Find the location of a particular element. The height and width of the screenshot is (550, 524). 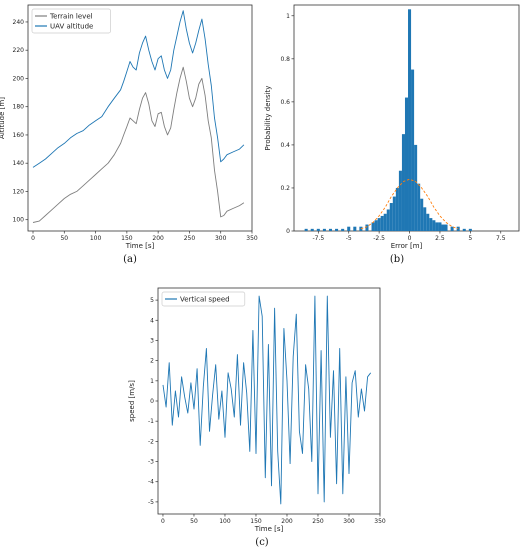

y-tick-label: 0.8 is located at coordinates (285, 59).